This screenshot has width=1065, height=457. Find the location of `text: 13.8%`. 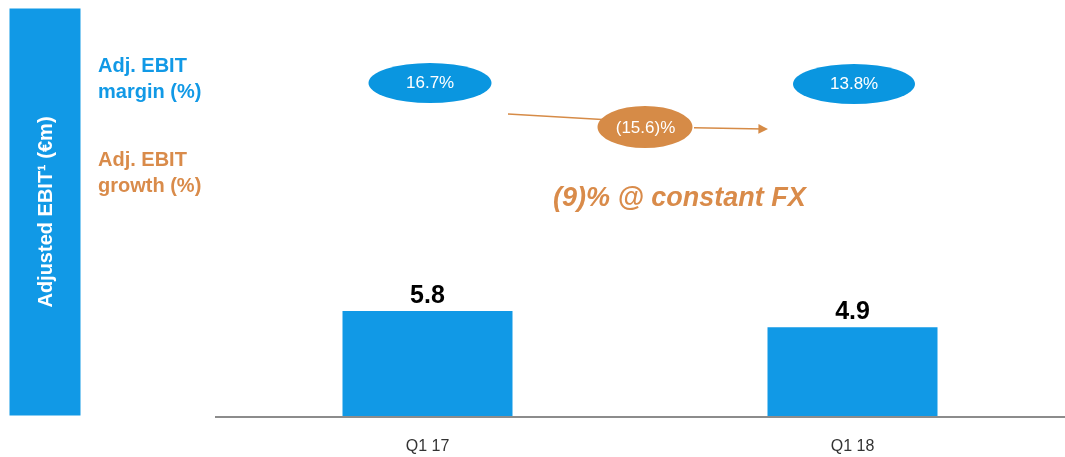

text: 13.8% is located at coordinates (854, 83).